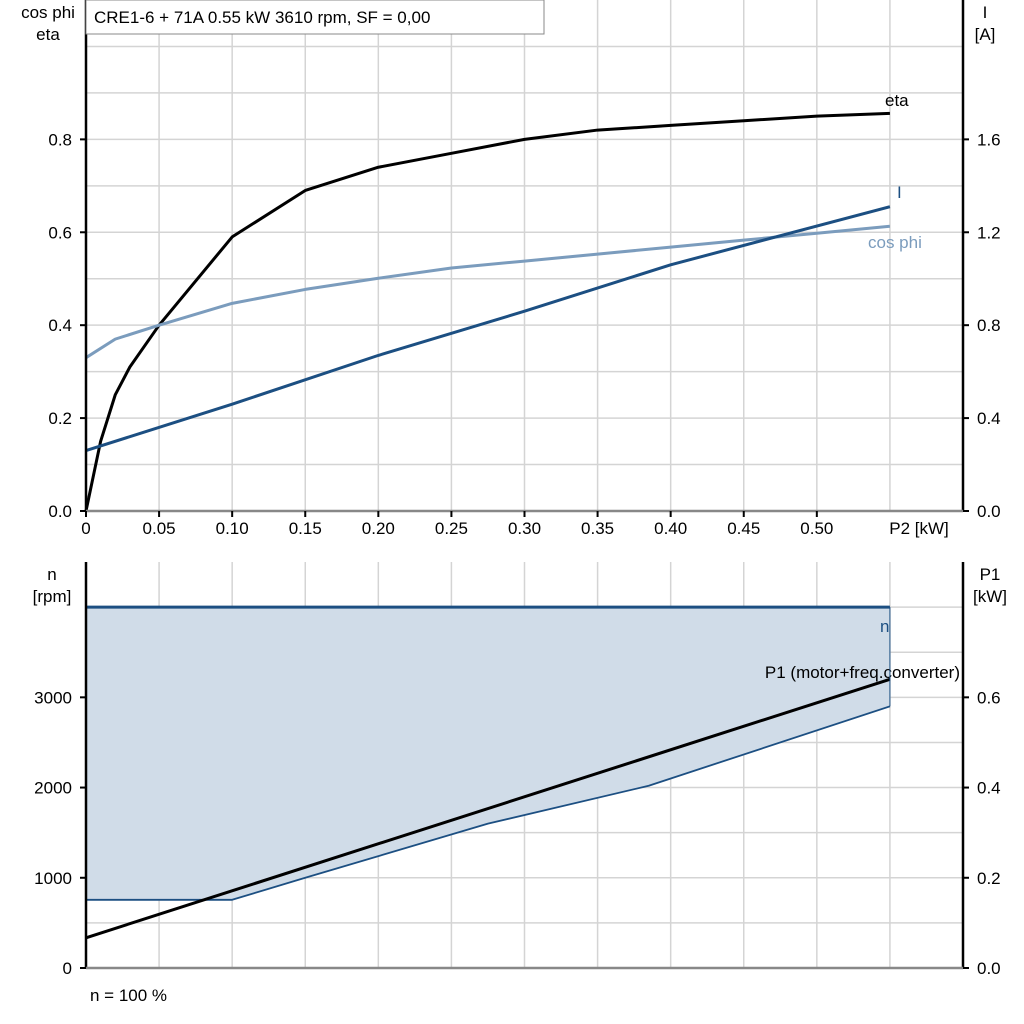  I want to click on x-tick-label: 0.45, so click(743, 528).